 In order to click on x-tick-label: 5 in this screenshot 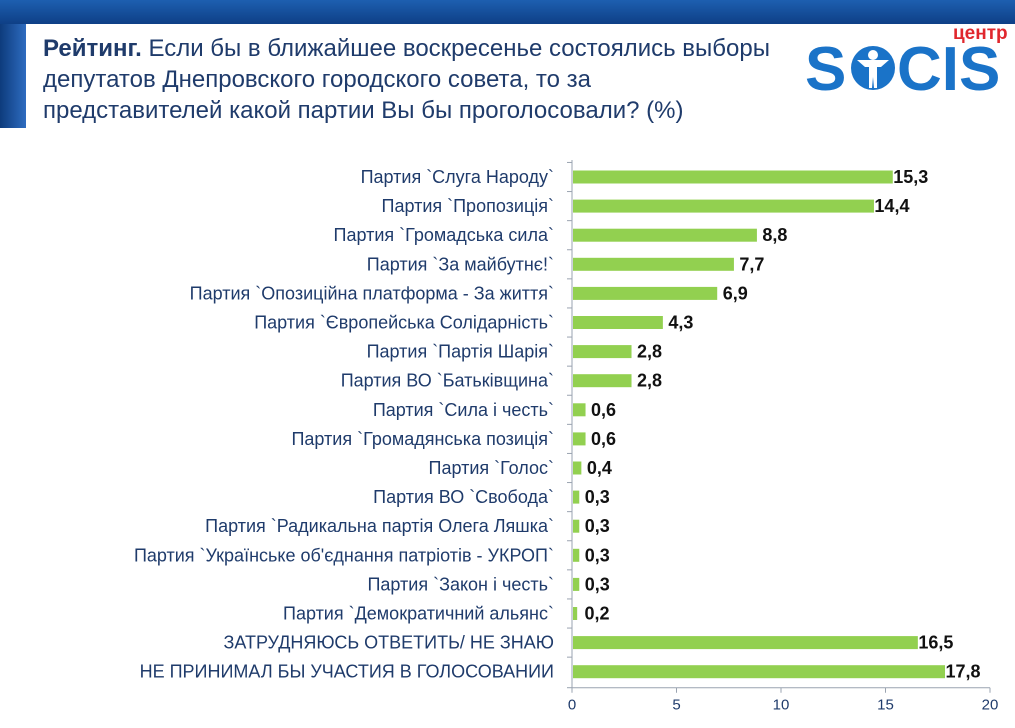, I will do `click(676, 705)`.